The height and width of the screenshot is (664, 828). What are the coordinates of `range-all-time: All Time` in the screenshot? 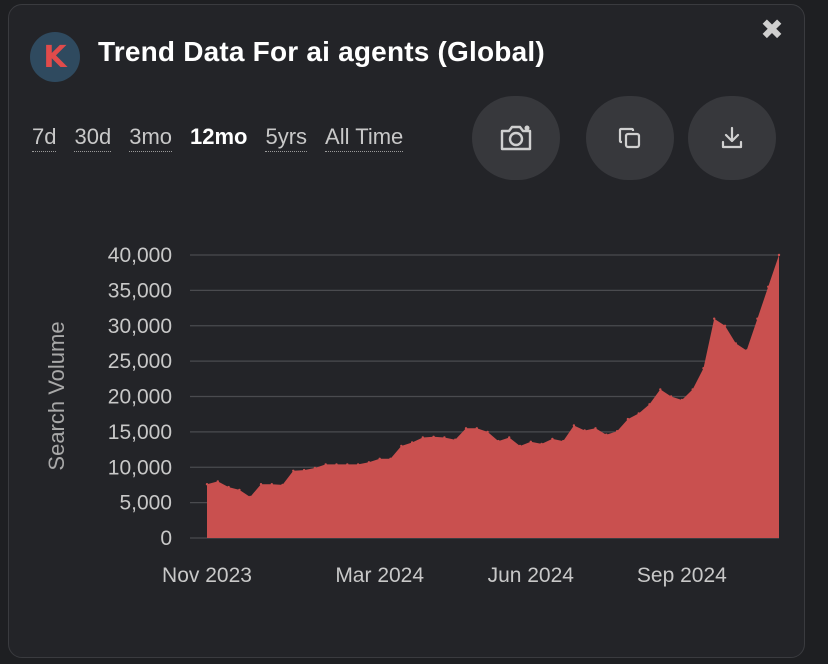 It's located at (364, 138).